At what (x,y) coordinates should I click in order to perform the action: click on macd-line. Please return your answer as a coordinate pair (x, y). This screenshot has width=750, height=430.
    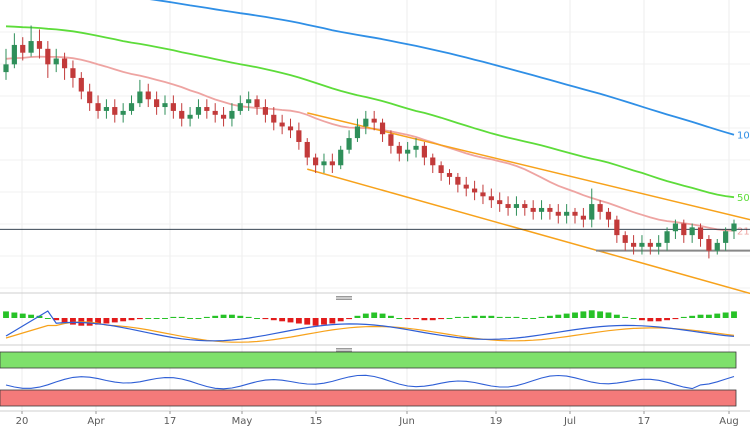
    Looking at the image, I should click on (370, 326).